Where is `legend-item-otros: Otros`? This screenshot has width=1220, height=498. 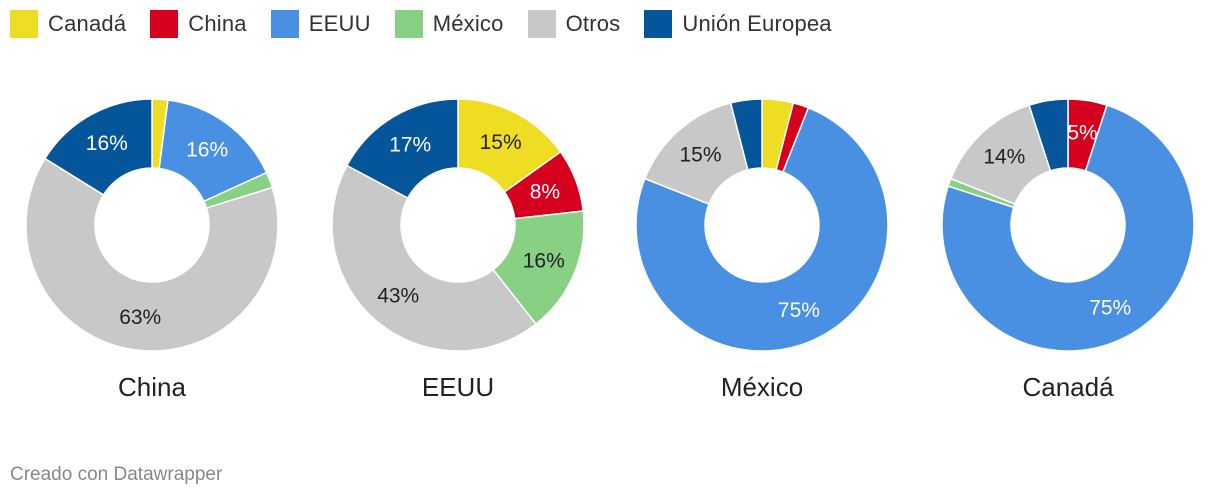 legend-item-otros: Otros is located at coordinates (574, 24).